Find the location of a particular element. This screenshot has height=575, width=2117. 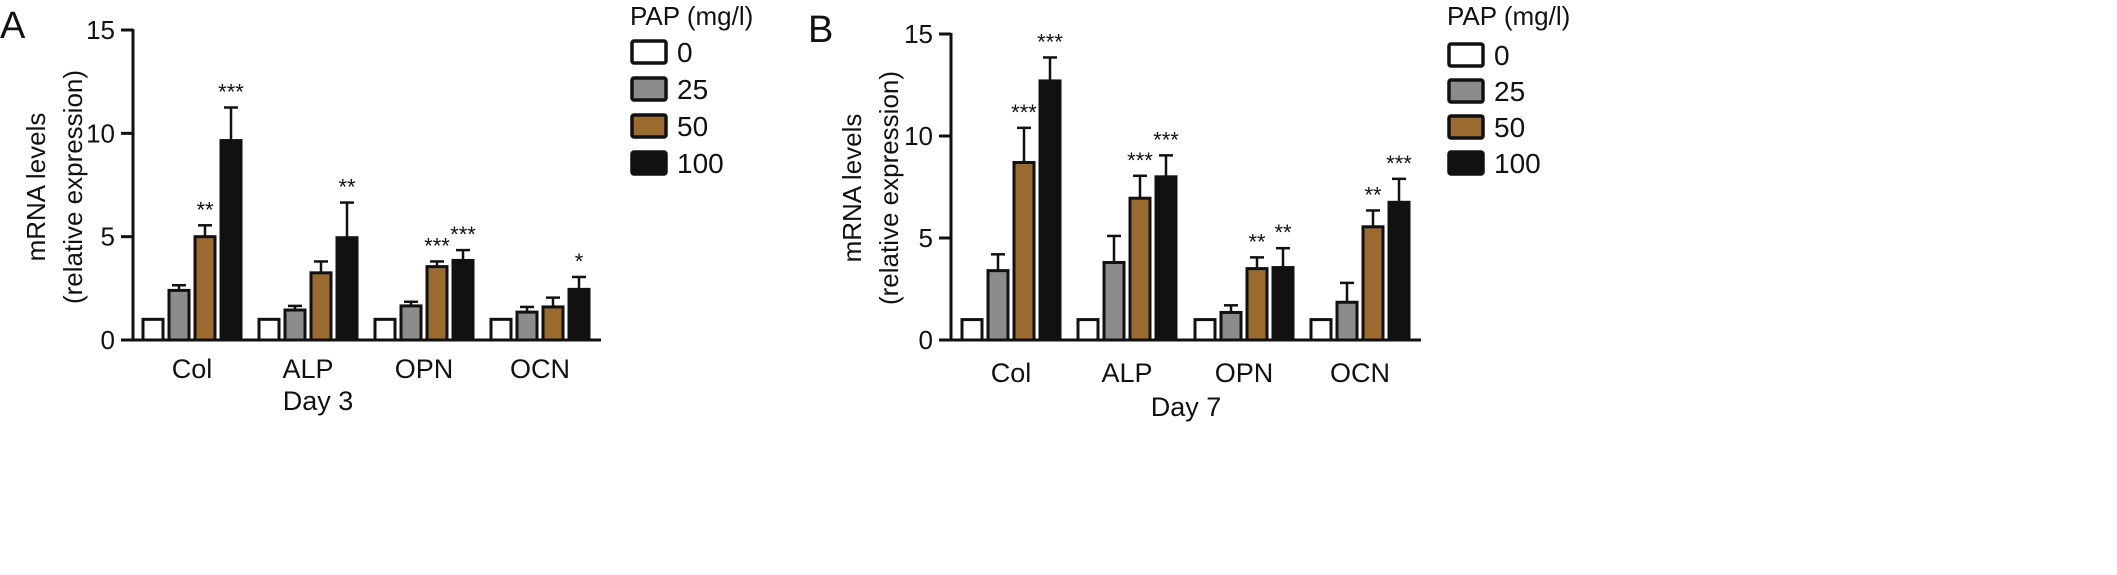

panel-b-label: B is located at coordinates (820, 30).